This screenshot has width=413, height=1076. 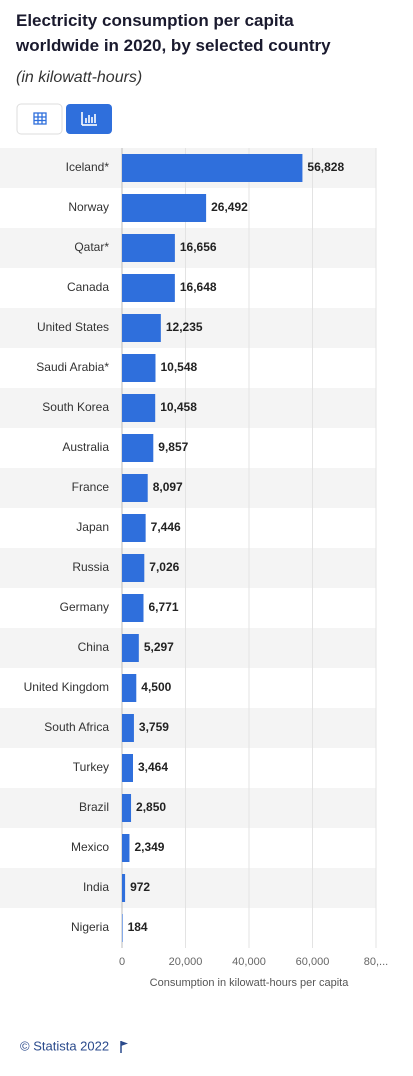 What do you see at coordinates (91, 767) in the screenshot?
I see `y-tick-label: Turkey` at bounding box center [91, 767].